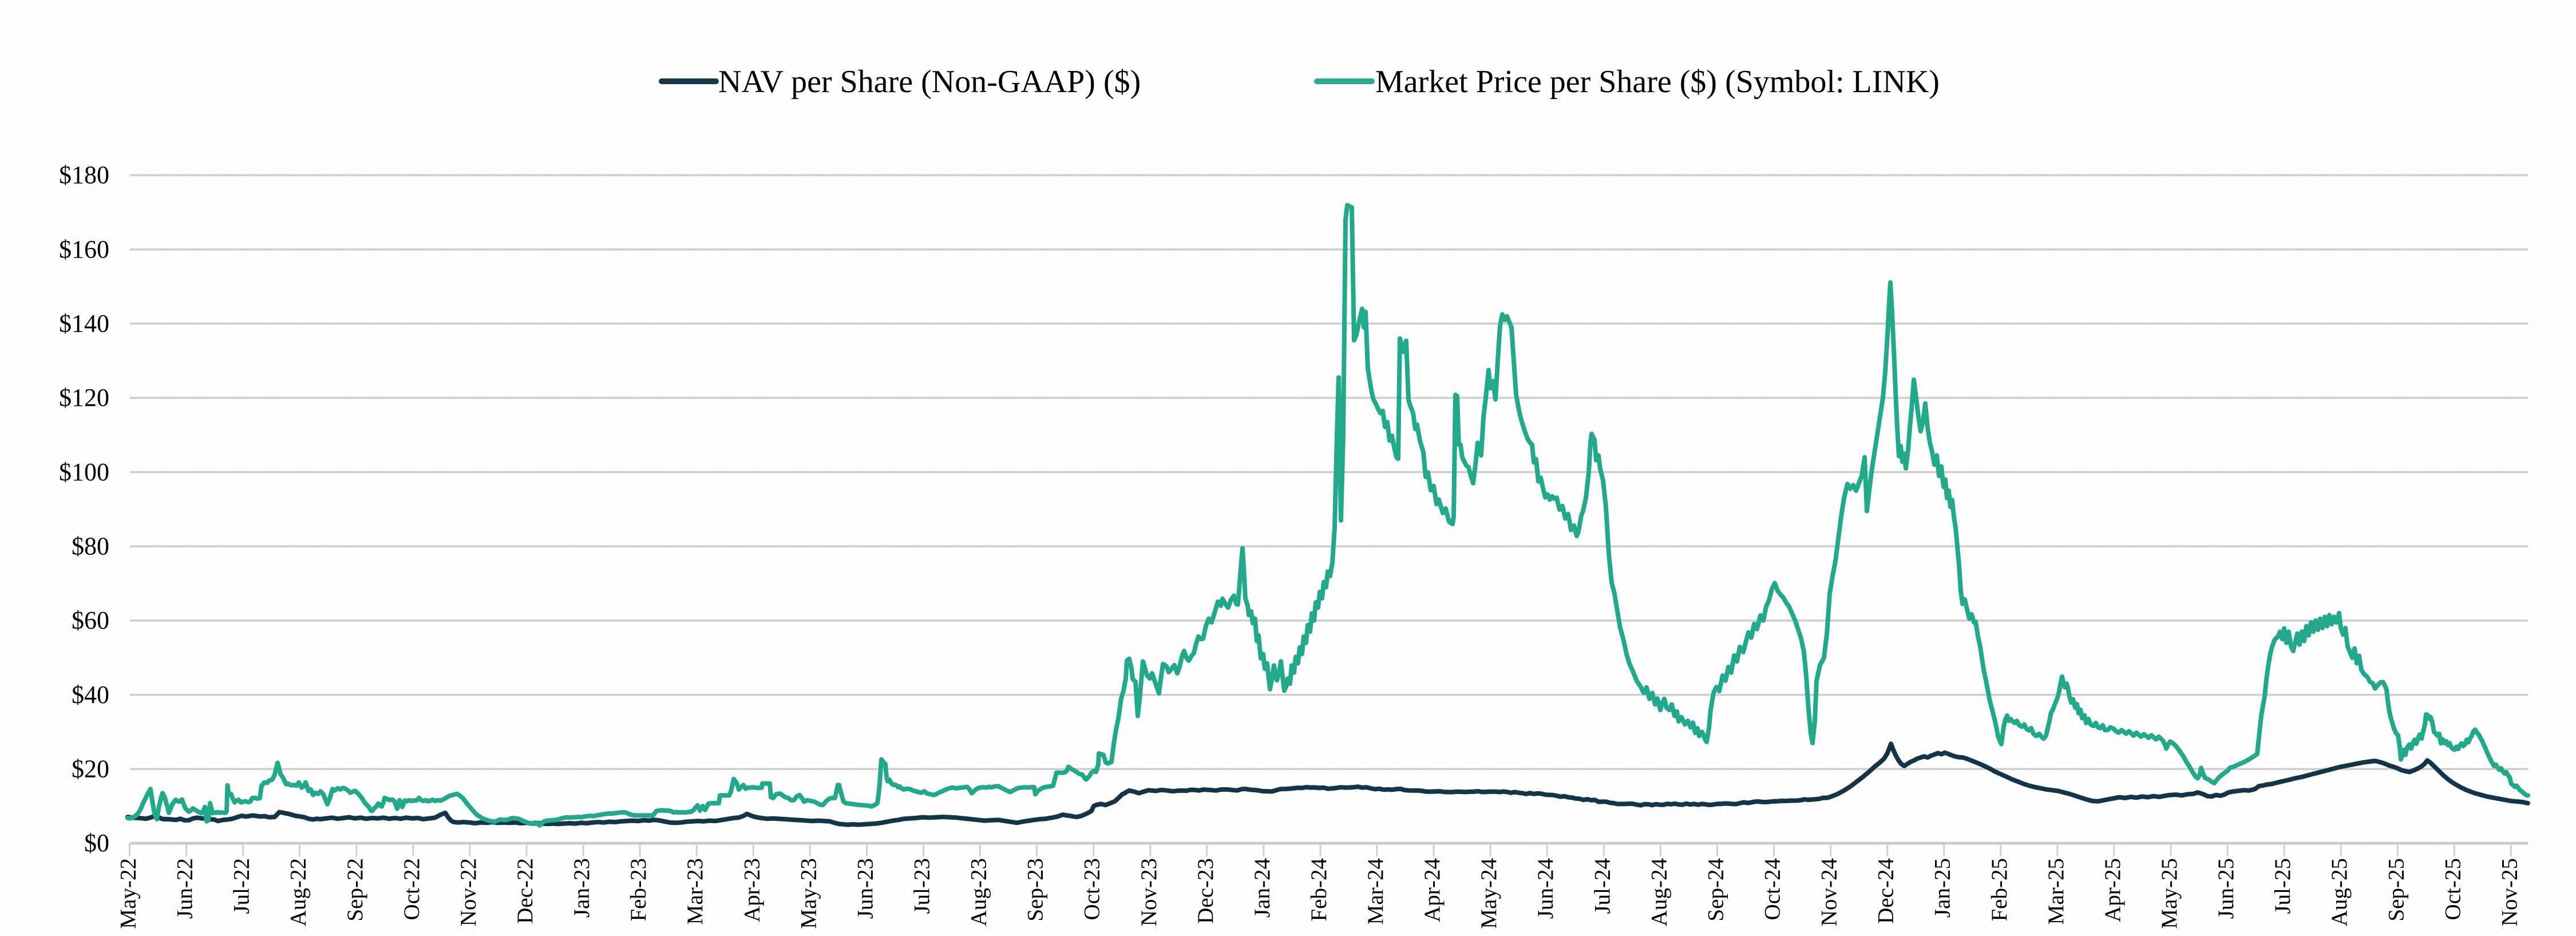 This screenshot has height=936, width=2576. I want to click on svg-text: $0, so click(96, 843).